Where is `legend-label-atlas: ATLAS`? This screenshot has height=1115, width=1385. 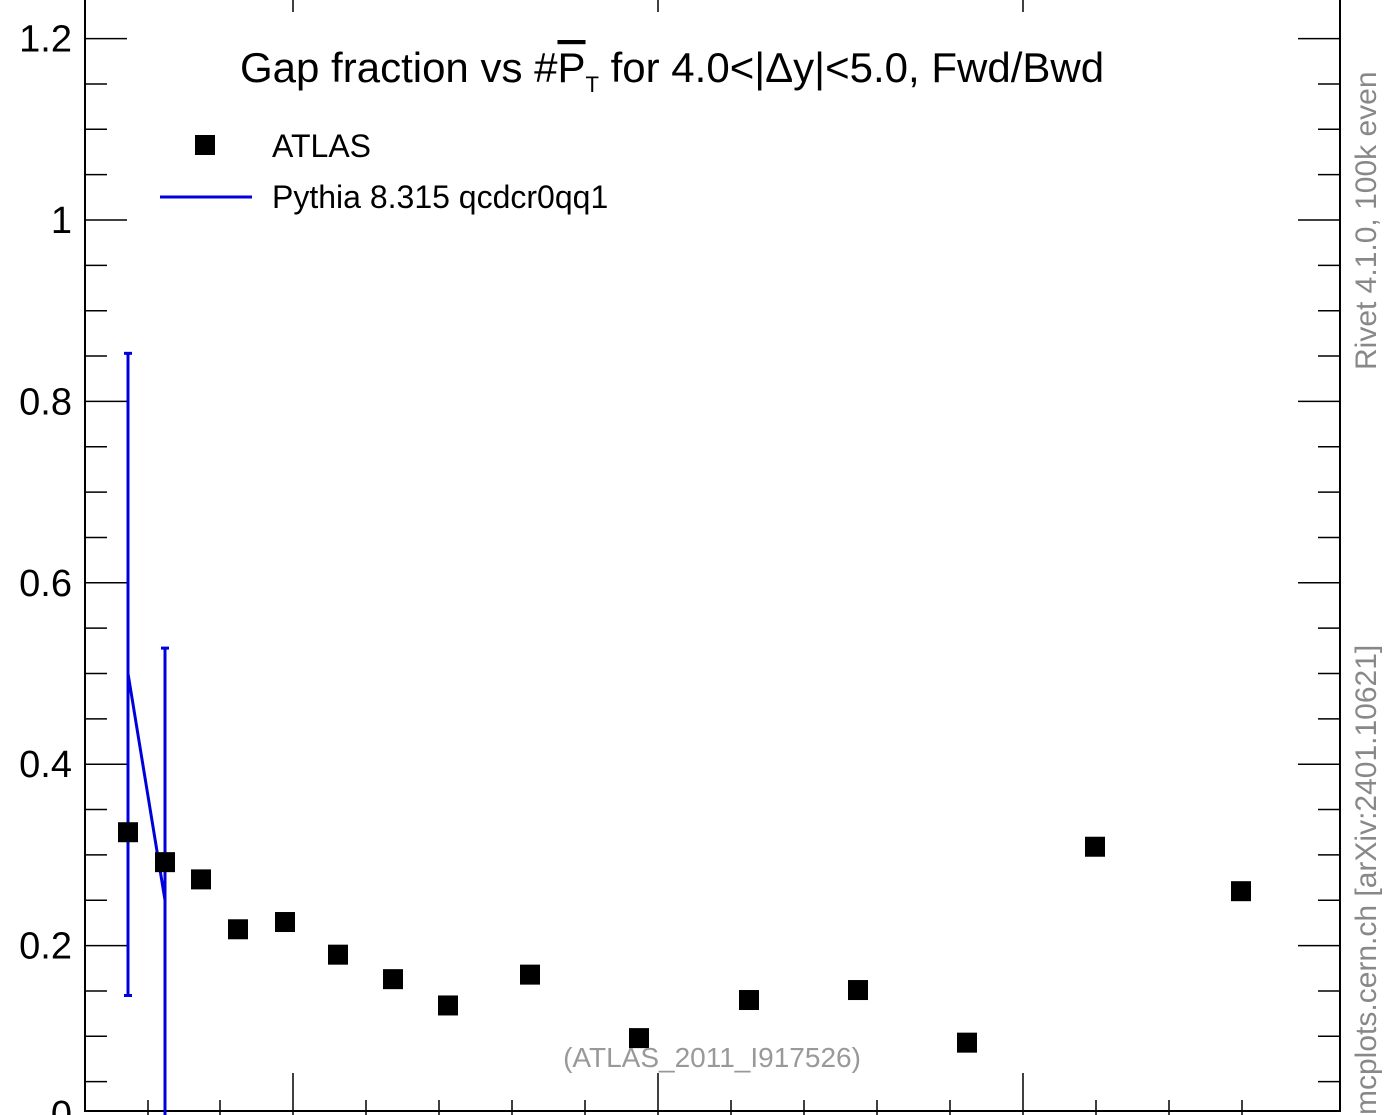
legend-label-atlas: ATLAS is located at coordinates (321, 146).